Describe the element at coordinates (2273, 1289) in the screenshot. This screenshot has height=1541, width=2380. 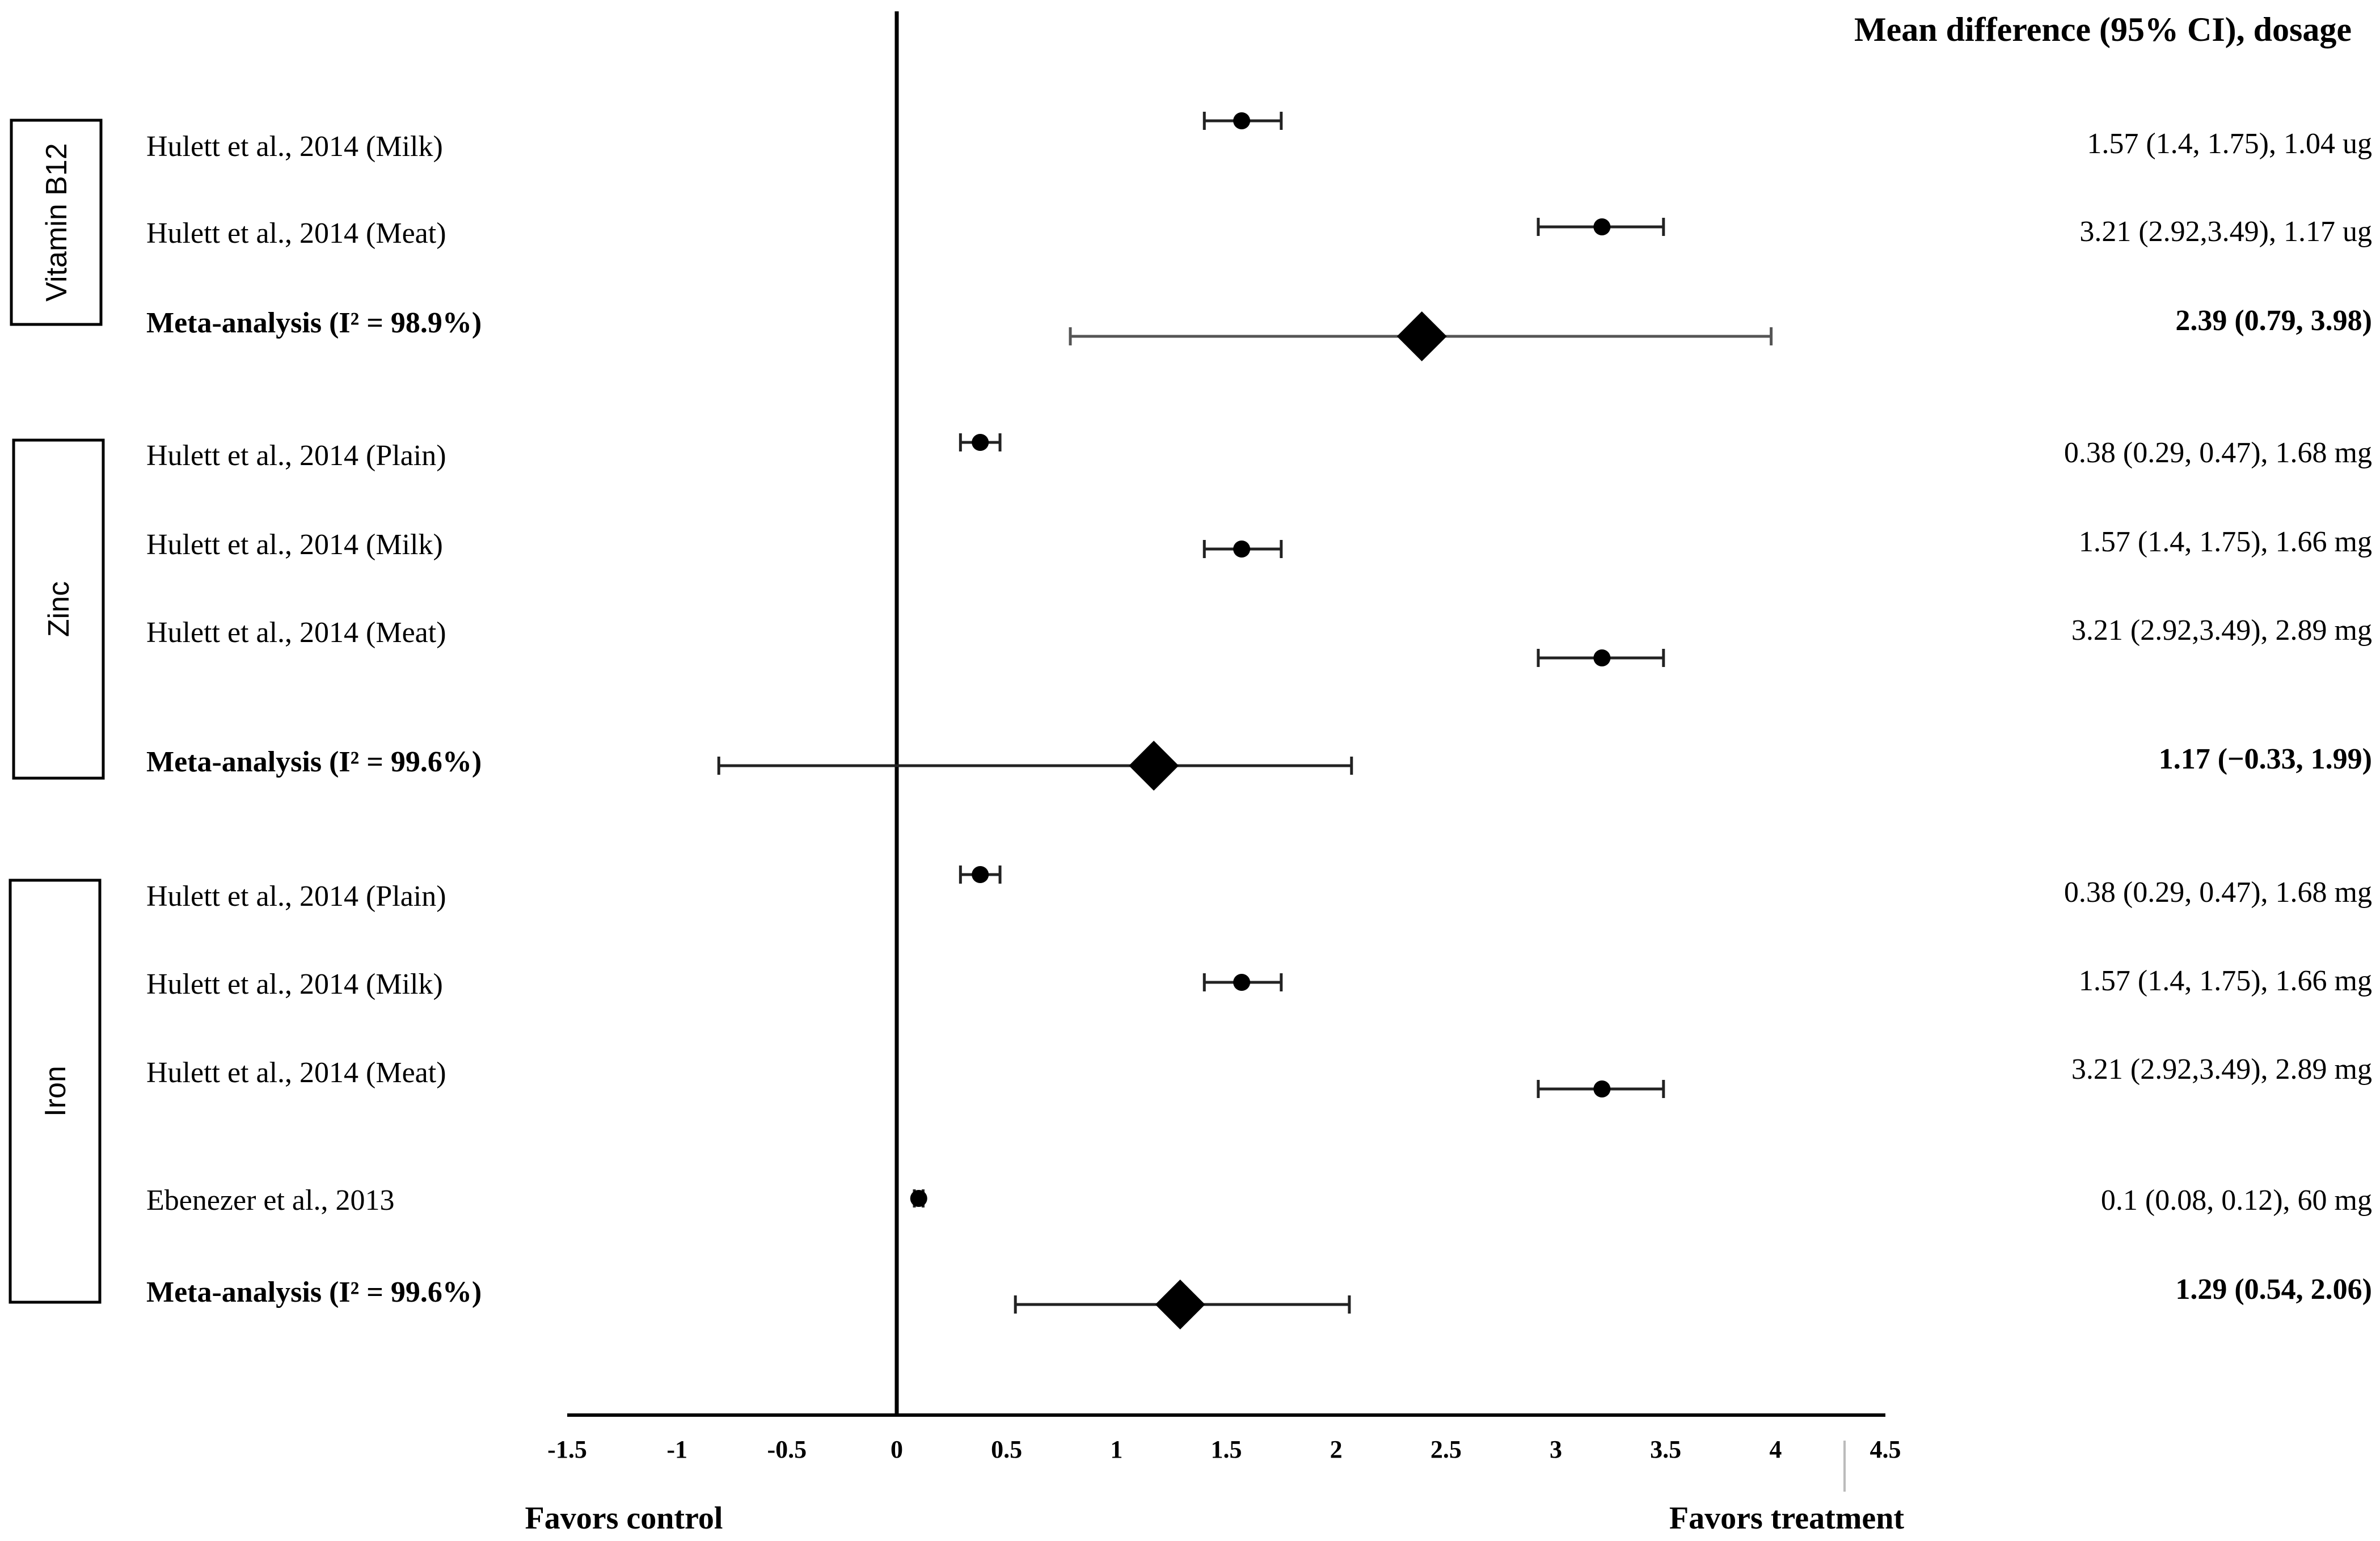
I see `meta-ci-value: 1.29 (0.54, 2.06)` at that location.